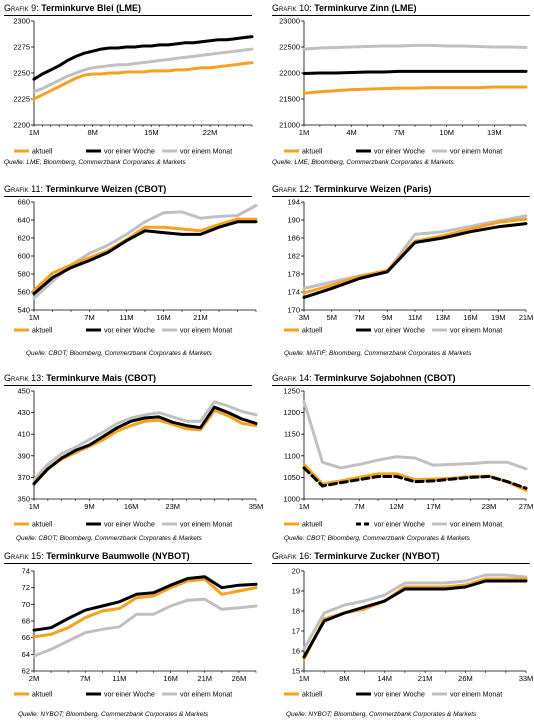  What do you see at coordinates (23, 391) in the screenshot?
I see `y-tick-label: 450` at bounding box center [23, 391].